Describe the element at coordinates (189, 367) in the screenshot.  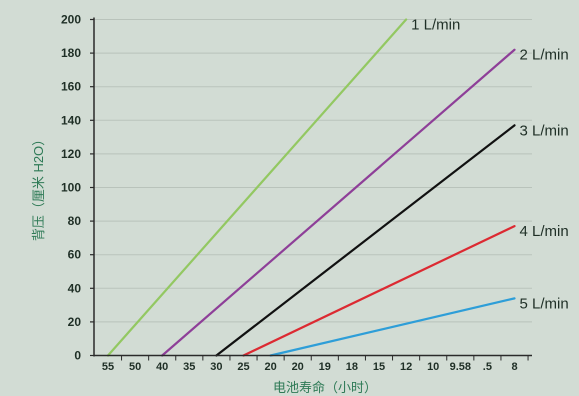
I see `x-tick-label: 35` at that location.